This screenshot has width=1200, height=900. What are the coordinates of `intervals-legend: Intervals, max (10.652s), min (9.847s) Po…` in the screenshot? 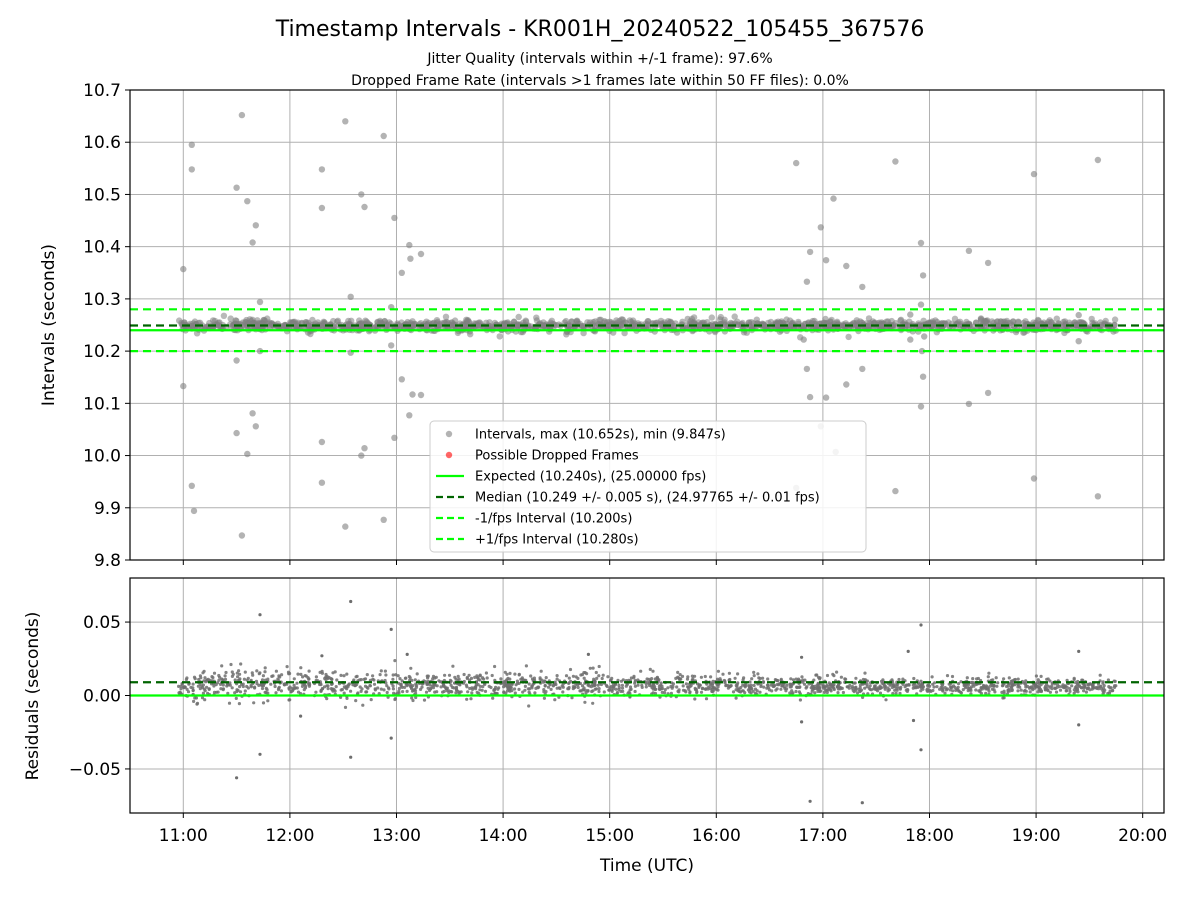 It's located at (648, 486).